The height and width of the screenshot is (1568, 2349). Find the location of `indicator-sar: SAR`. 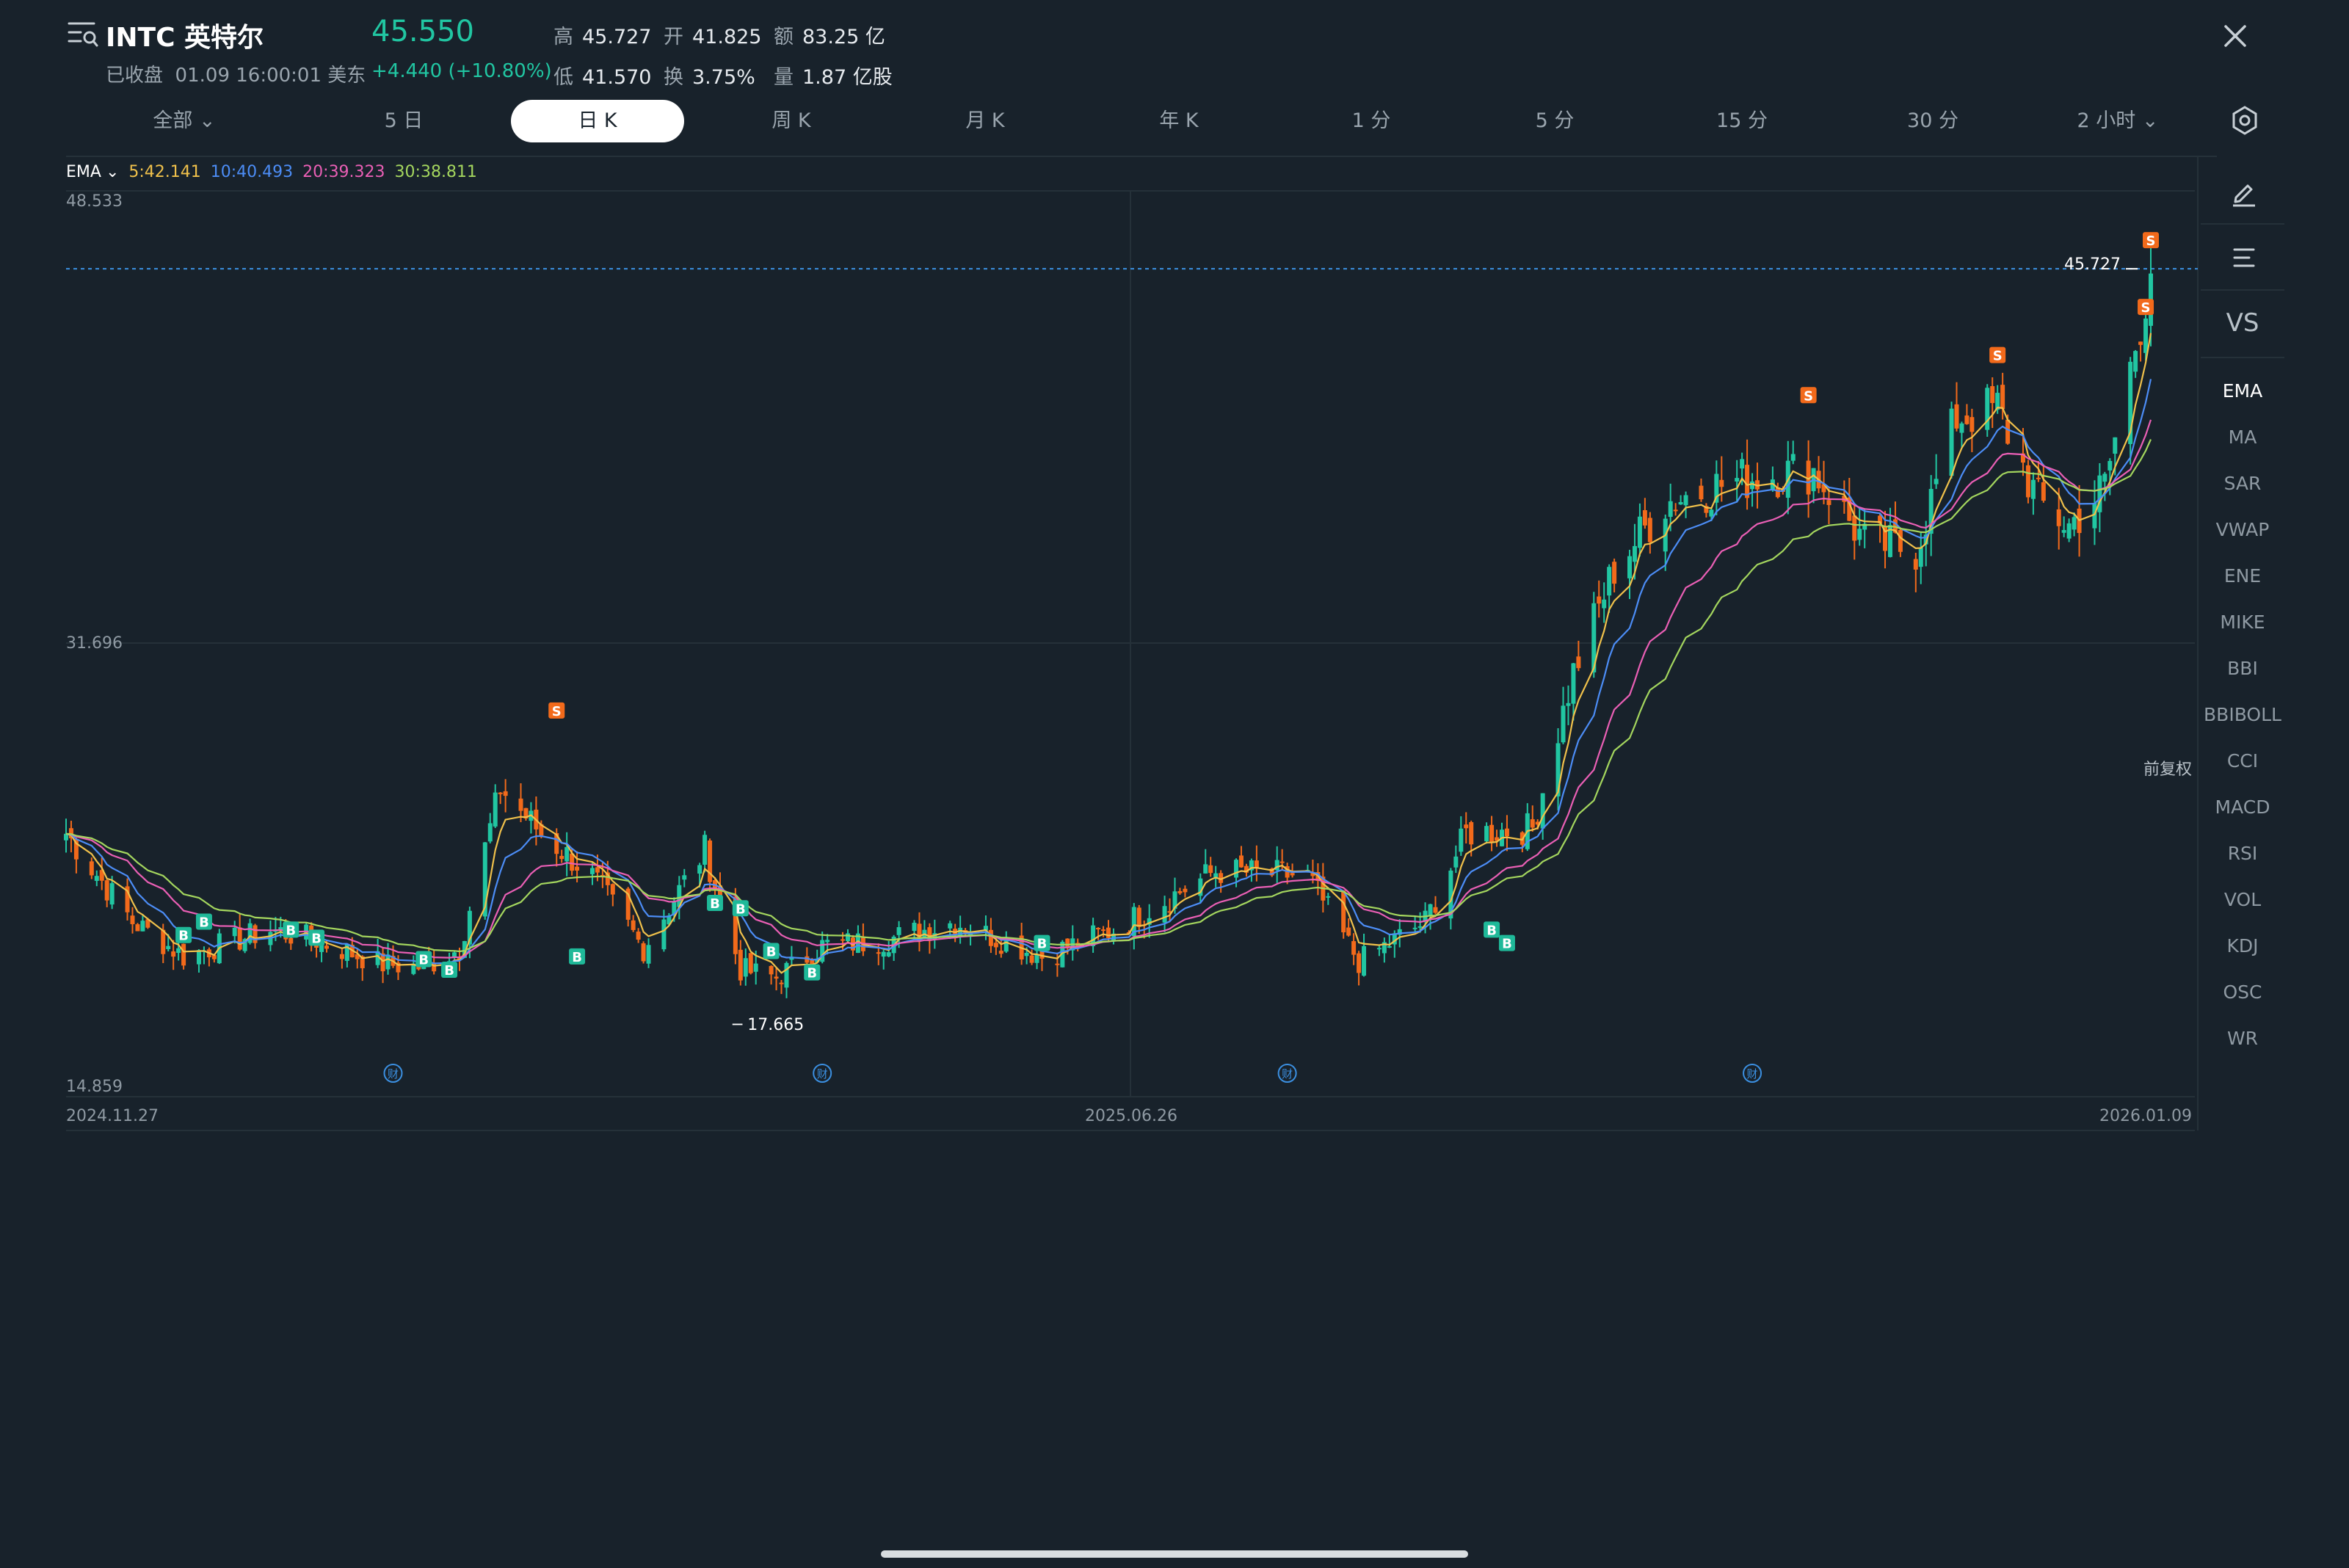

indicator-sar: SAR is located at coordinates (2242, 483).